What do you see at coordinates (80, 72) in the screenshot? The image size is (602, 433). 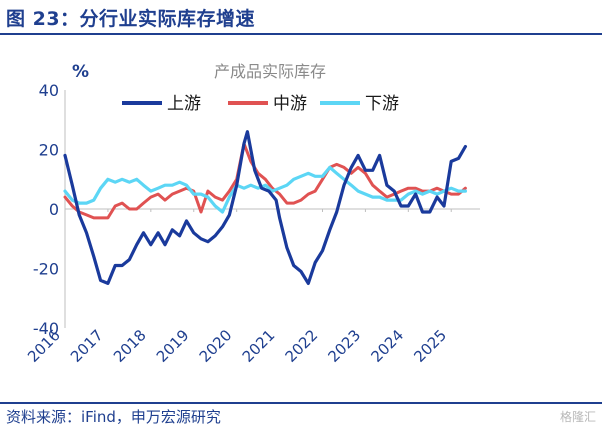 I see `y-axis-unit: %` at bounding box center [80, 72].